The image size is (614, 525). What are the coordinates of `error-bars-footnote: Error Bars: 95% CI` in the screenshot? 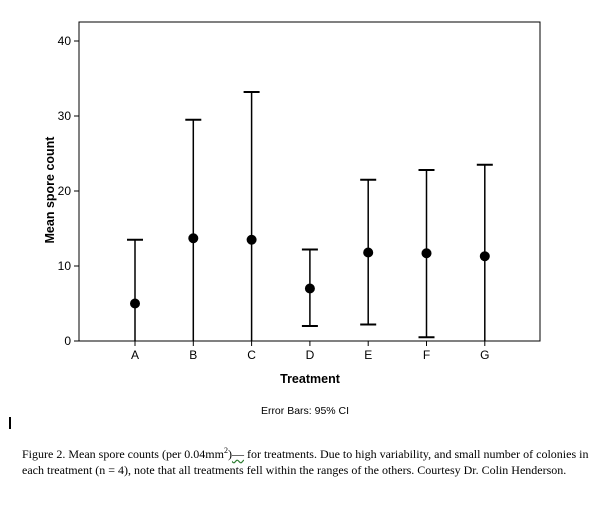 It's located at (305, 411).